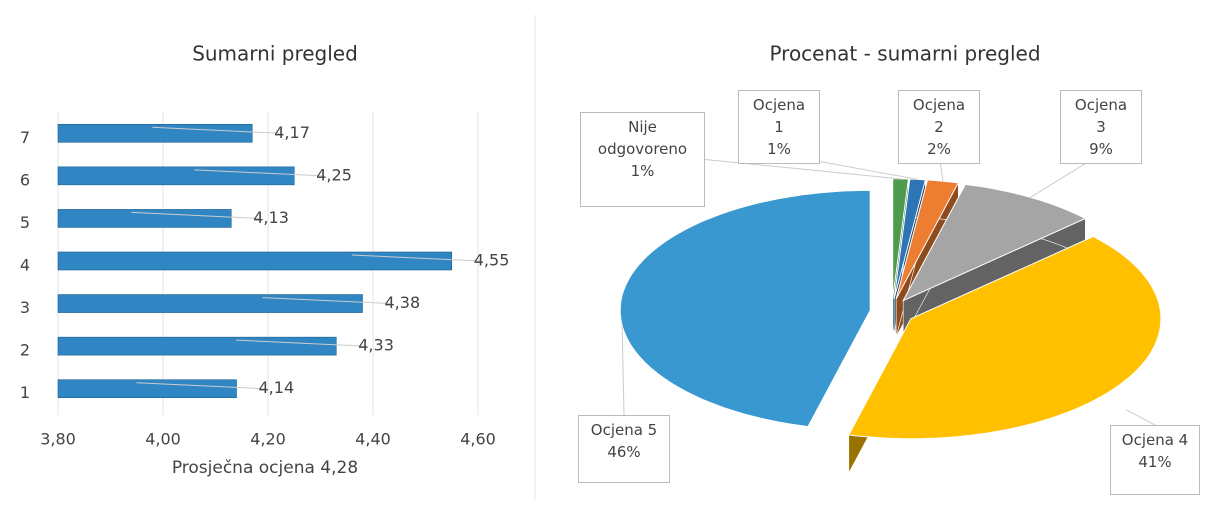  Describe the element at coordinates (292, 132) in the screenshot. I see `value-label: 4,17` at that location.